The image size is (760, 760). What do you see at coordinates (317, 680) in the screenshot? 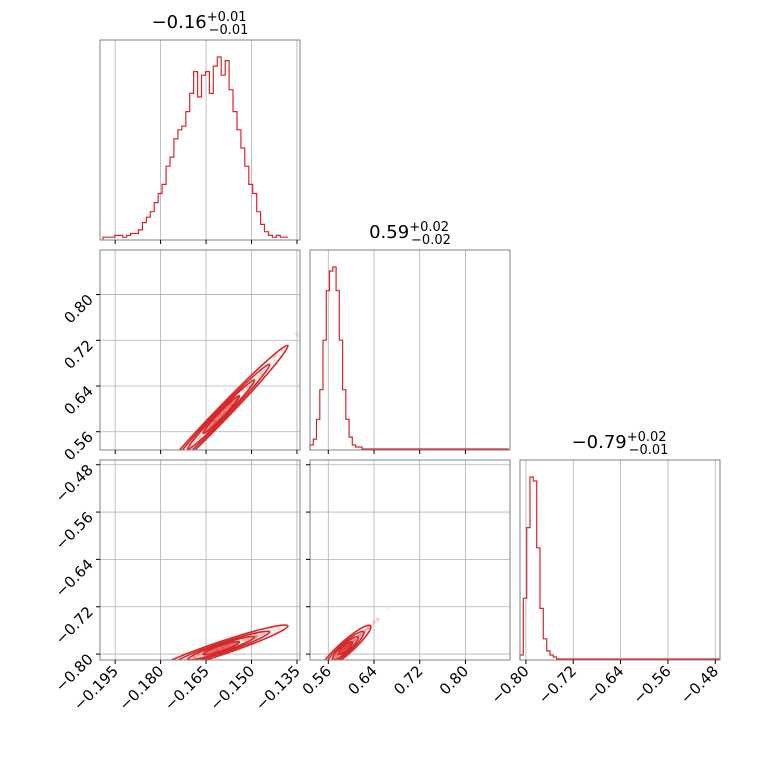
I see `x-tick-label-1-0: 0.56` at bounding box center [317, 680].